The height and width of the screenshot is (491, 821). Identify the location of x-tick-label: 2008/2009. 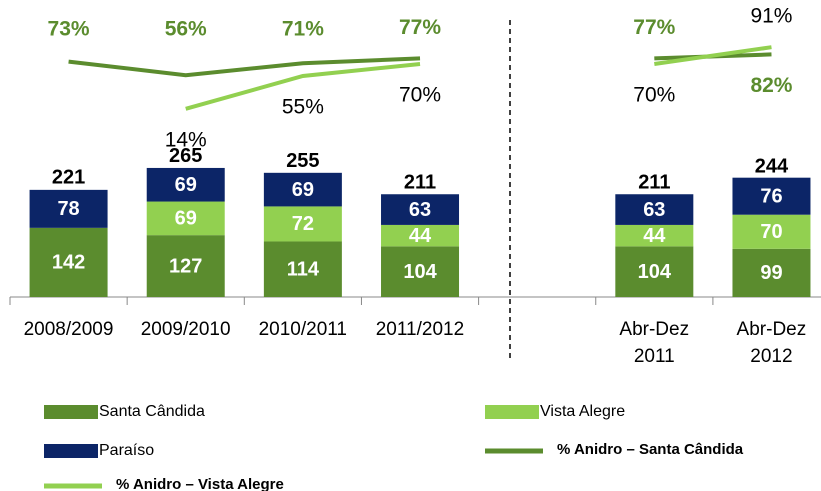
(68, 329).